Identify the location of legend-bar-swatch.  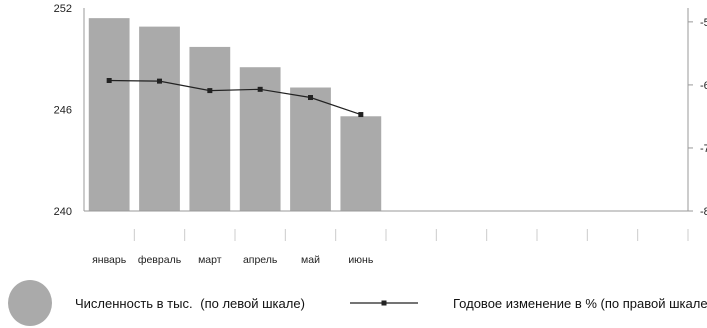
(30, 303).